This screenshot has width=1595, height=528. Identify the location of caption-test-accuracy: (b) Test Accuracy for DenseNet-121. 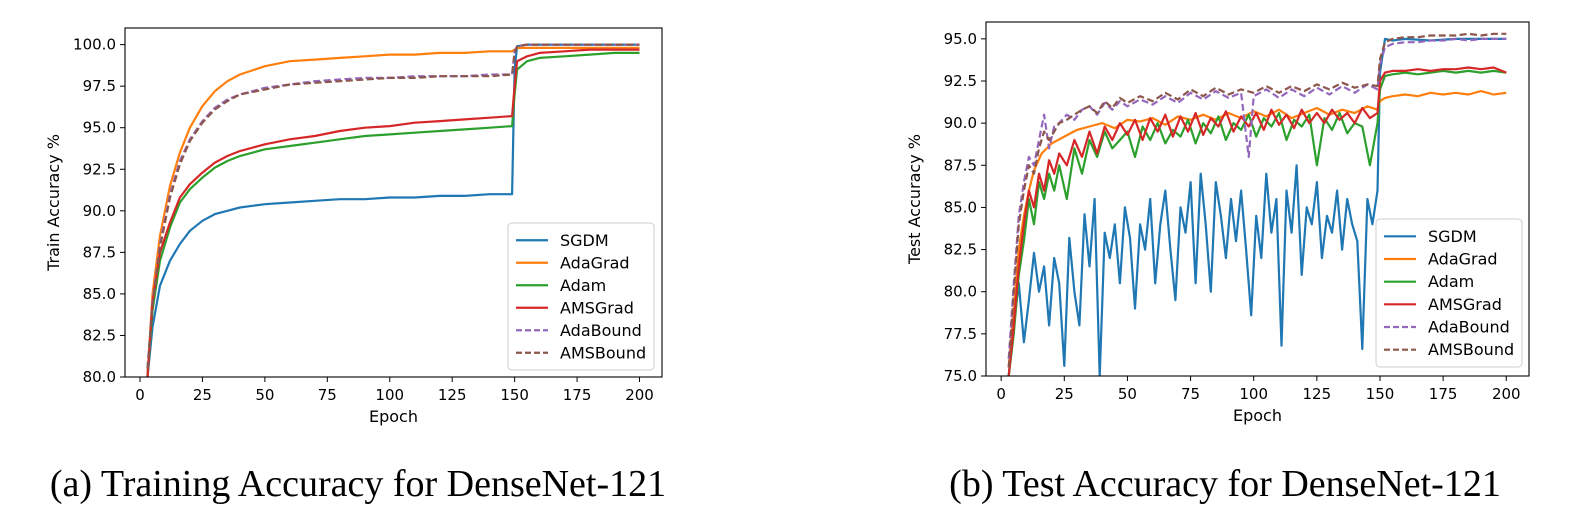
(1225, 484).